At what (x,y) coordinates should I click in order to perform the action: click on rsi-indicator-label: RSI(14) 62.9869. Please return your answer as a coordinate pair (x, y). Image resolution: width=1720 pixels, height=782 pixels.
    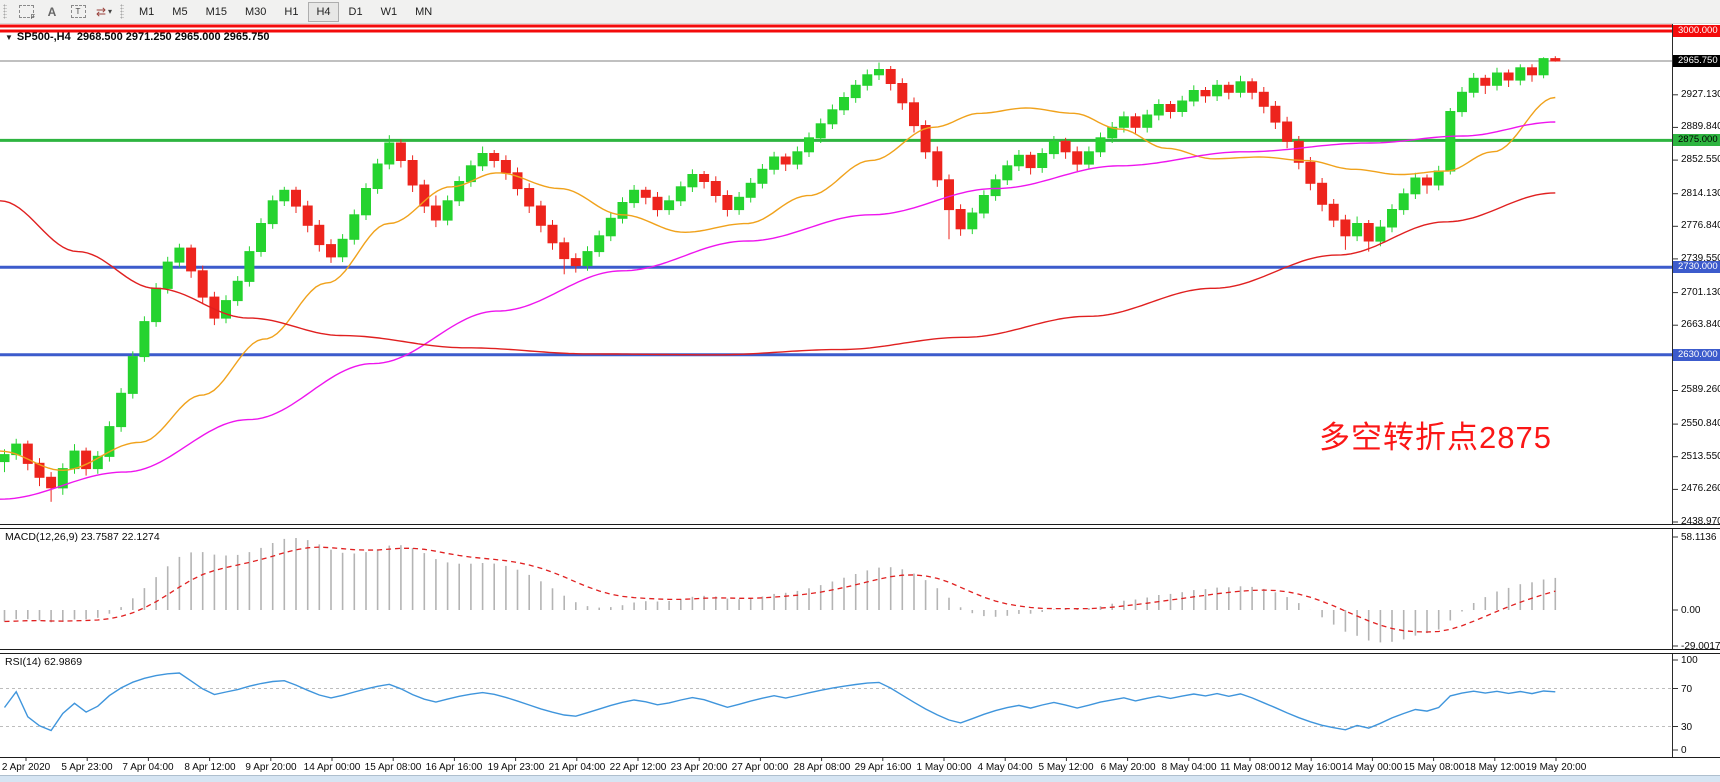
    Looking at the image, I should click on (44, 662).